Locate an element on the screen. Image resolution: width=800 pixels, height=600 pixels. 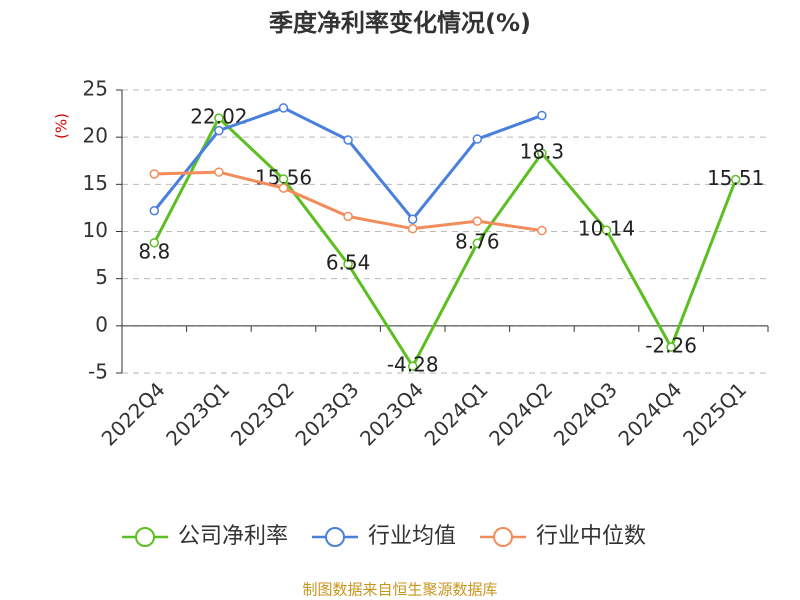
y-tick-label: 10 is located at coordinates (95, 230).